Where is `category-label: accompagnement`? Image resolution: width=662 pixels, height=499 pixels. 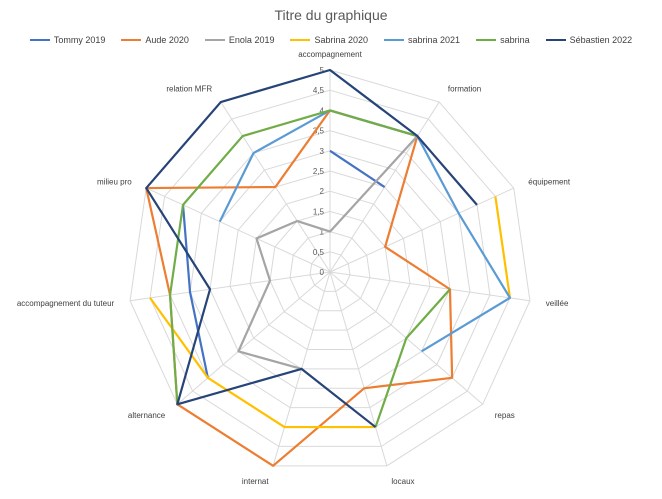 category-label: accompagnement is located at coordinates (330, 54).